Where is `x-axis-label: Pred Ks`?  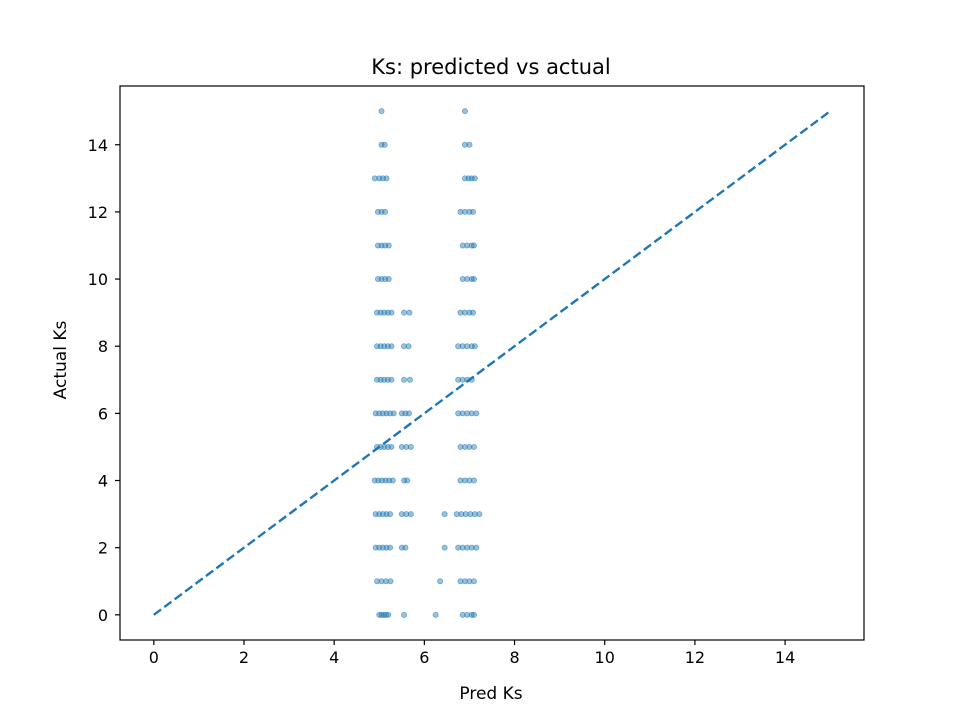
x-axis-label: Pred Ks is located at coordinates (490, 694).